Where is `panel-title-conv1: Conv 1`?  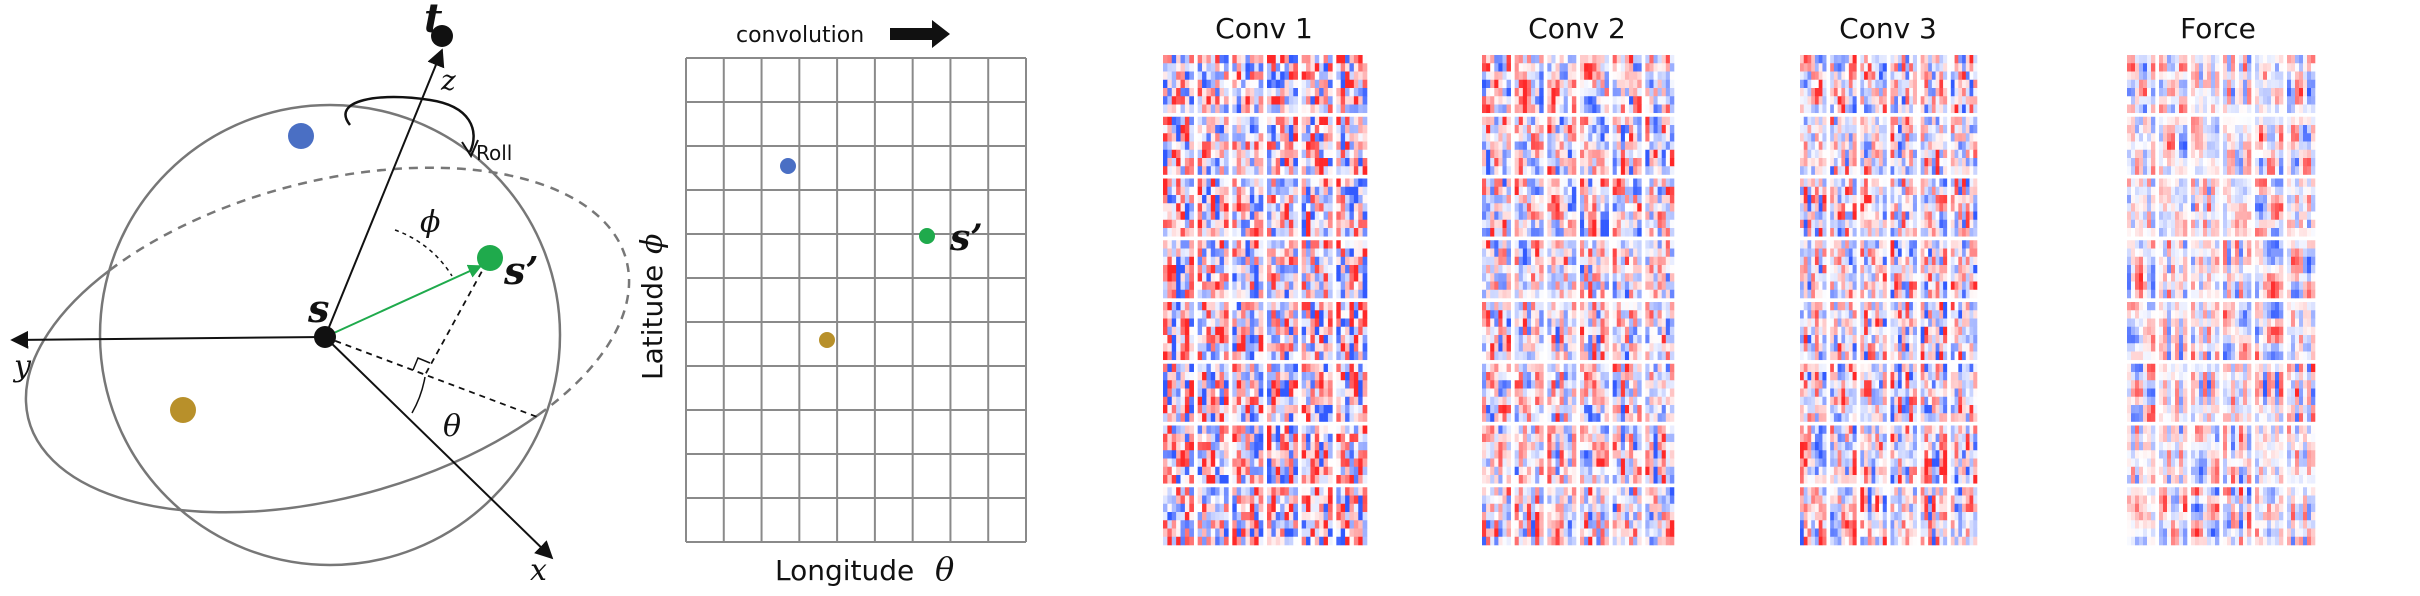 panel-title-conv1: Conv 1 is located at coordinates (1264, 28).